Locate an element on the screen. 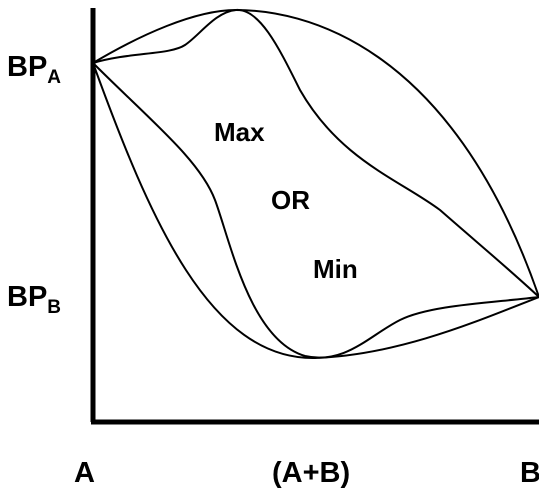 Image resolution: width=539 pixels, height=490 pixels. y-label-top-main: BP is located at coordinates (27, 67).